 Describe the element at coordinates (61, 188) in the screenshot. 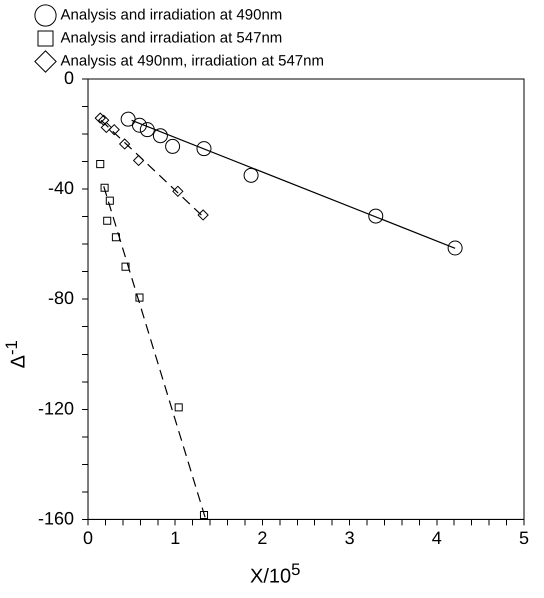

I see `y-tick-label: -40` at that location.